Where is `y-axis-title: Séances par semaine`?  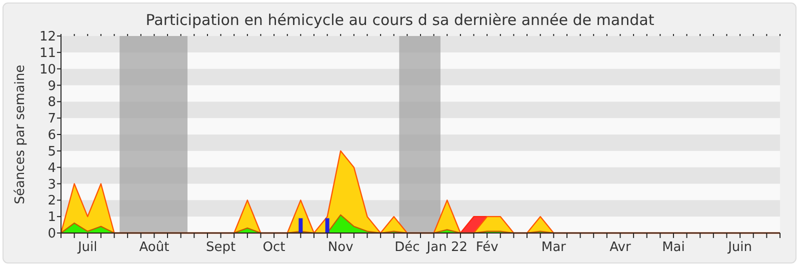
y-axis-title: Séances par semaine is located at coordinates (20, 134).